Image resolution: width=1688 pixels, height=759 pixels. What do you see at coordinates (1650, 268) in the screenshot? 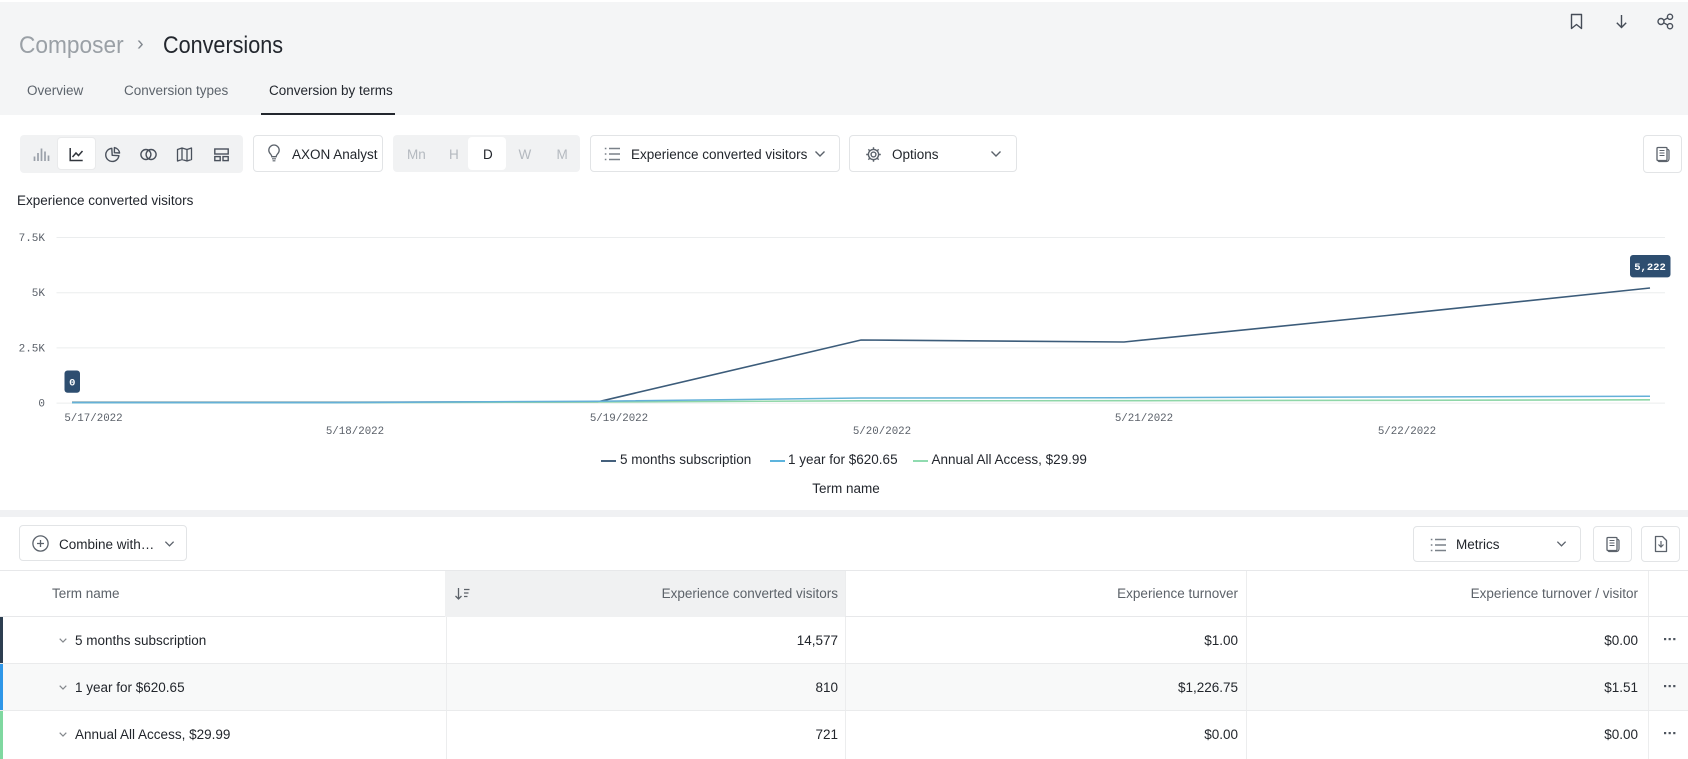
I see `svg-text: 5,222` at bounding box center [1650, 268].